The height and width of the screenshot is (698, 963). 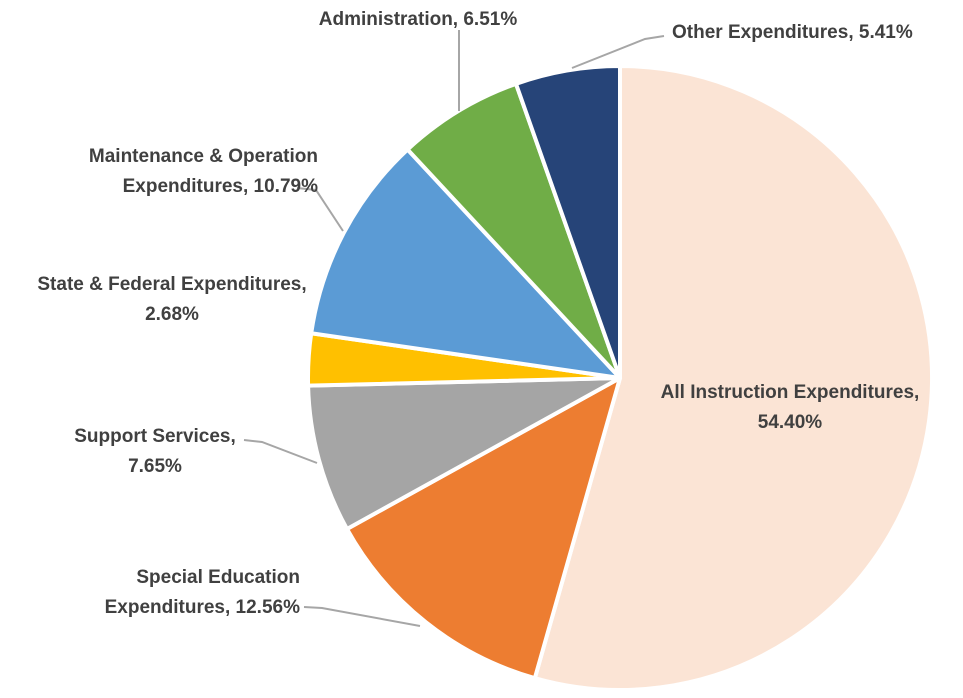 What do you see at coordinates (320, 209) in the screenshot?
I see `leader-line-maintenance-and-operation-expenditures` at bounding box center [320, 209].